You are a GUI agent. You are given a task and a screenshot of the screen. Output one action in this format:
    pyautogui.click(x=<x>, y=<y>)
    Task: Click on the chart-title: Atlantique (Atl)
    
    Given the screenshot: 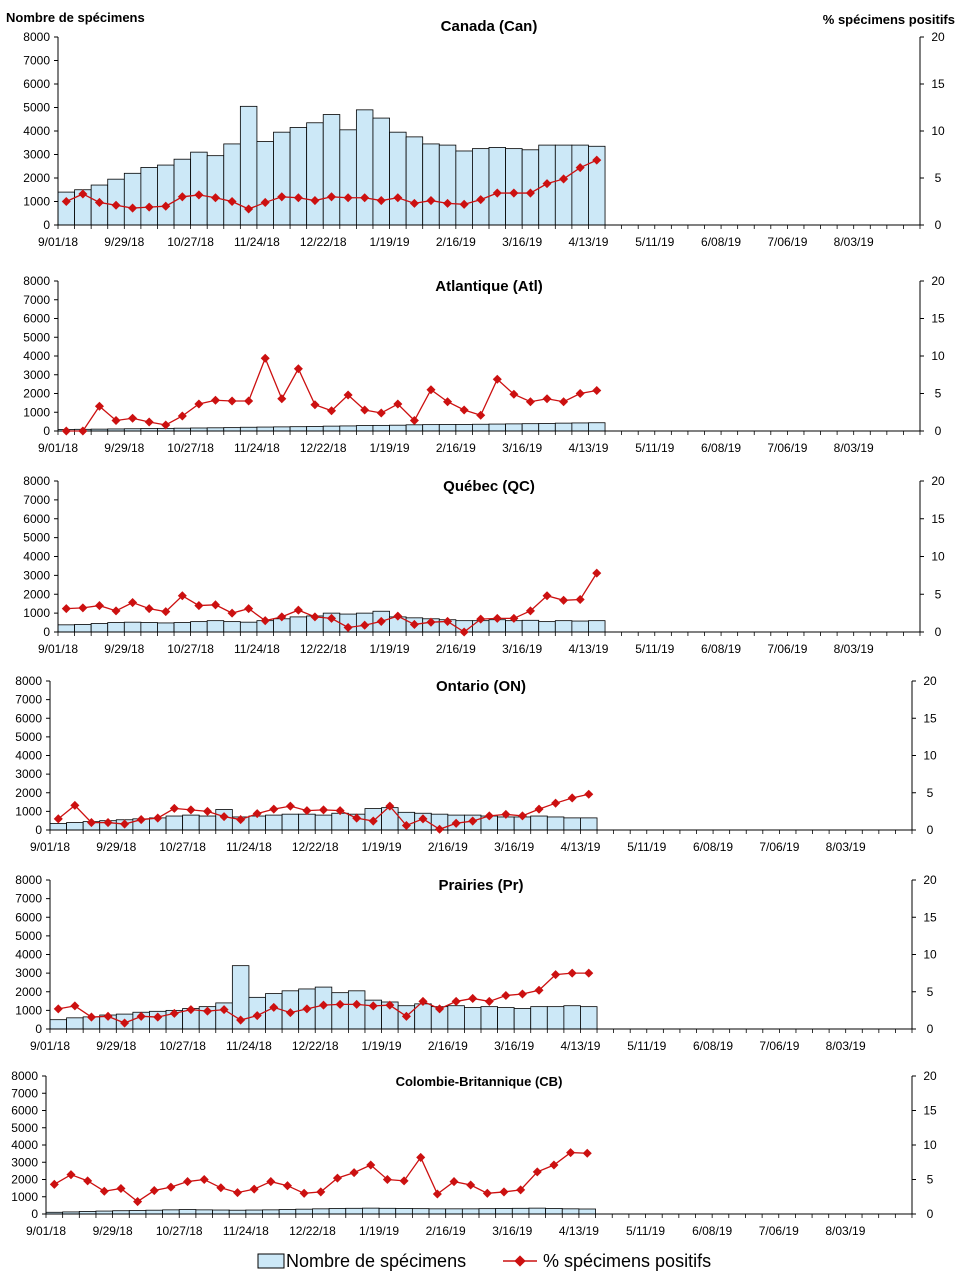 What is the action you would take?
    pyautogui.click(x=488, y=286)
    